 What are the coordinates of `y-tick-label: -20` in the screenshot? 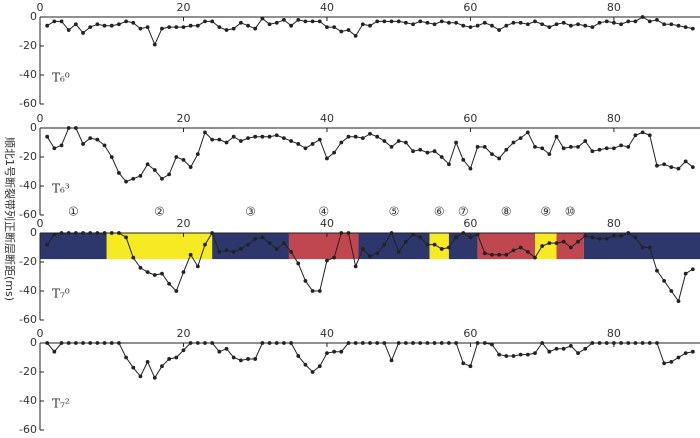 It's located at (28, 156).